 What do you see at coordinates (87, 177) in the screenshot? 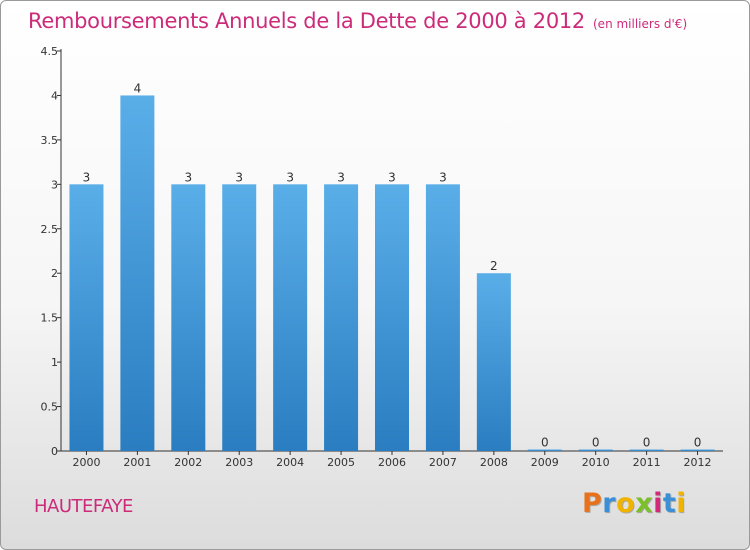
I see `data-label-2000: 3` at bounding box center [87, 177].